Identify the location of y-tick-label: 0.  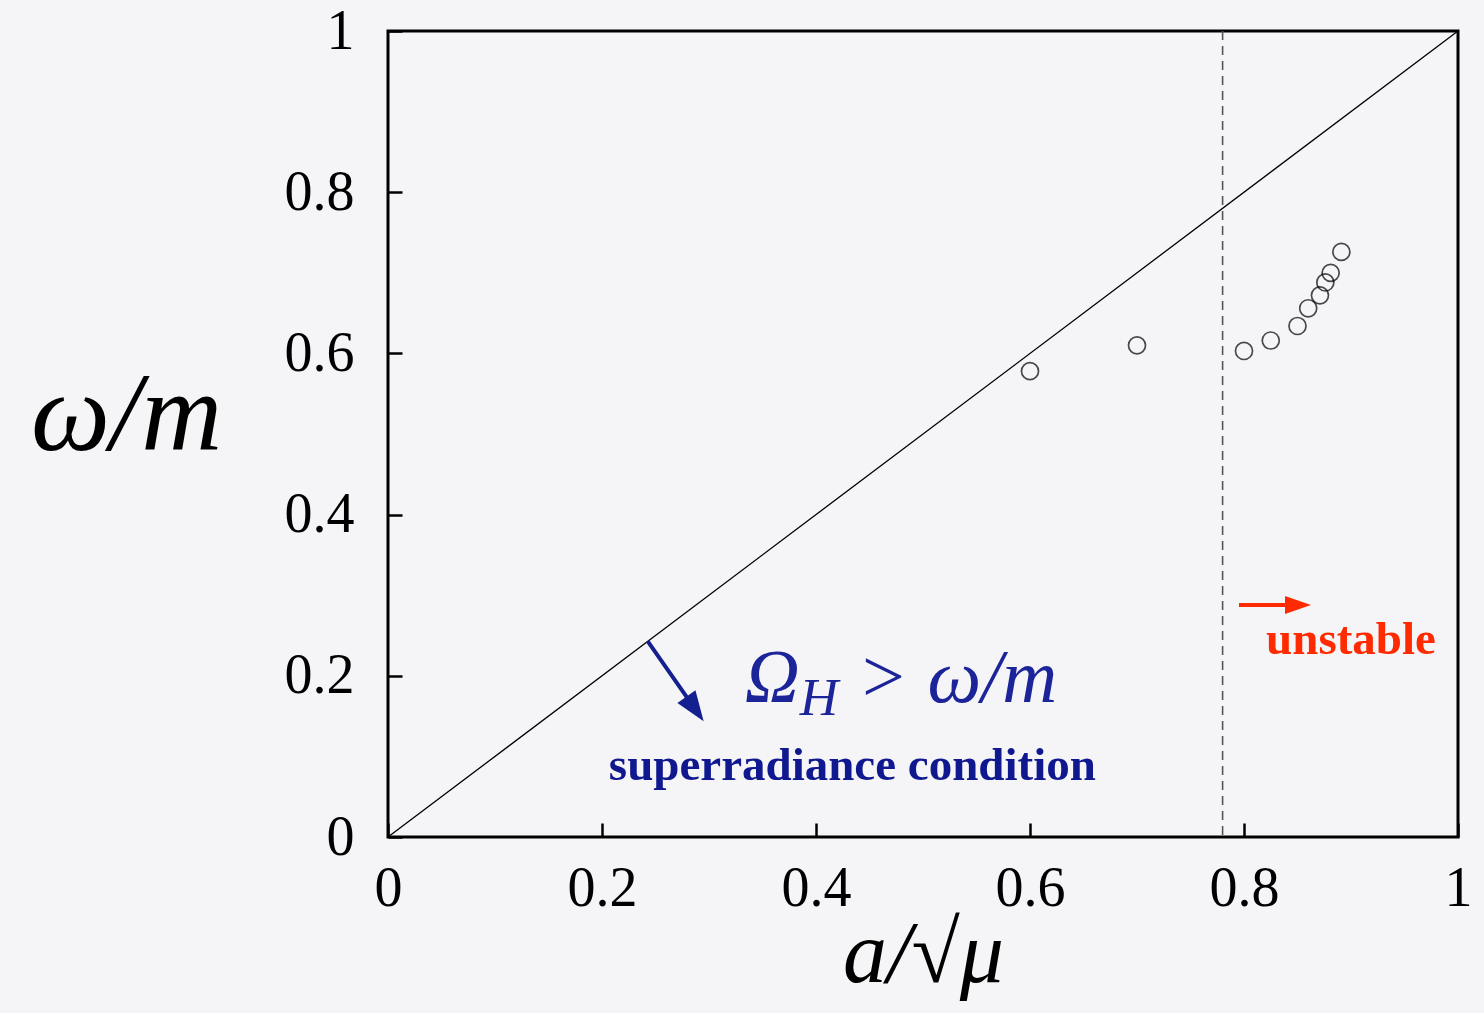
(340, 835).